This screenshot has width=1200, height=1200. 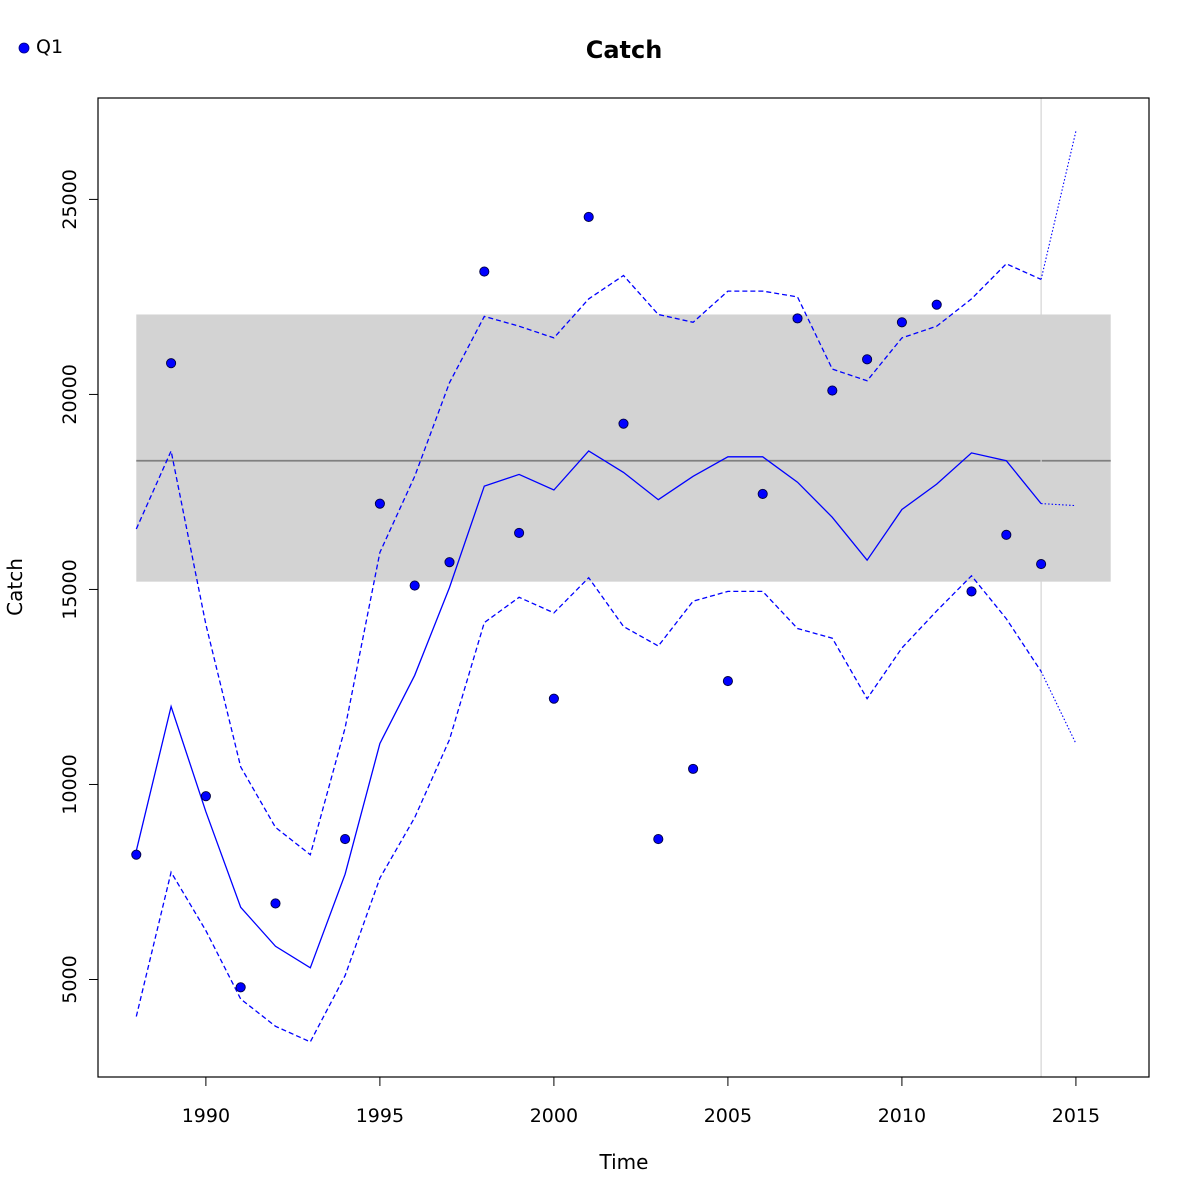 I want to click on y-tick-label: 5000, so click(x=70, y=979).